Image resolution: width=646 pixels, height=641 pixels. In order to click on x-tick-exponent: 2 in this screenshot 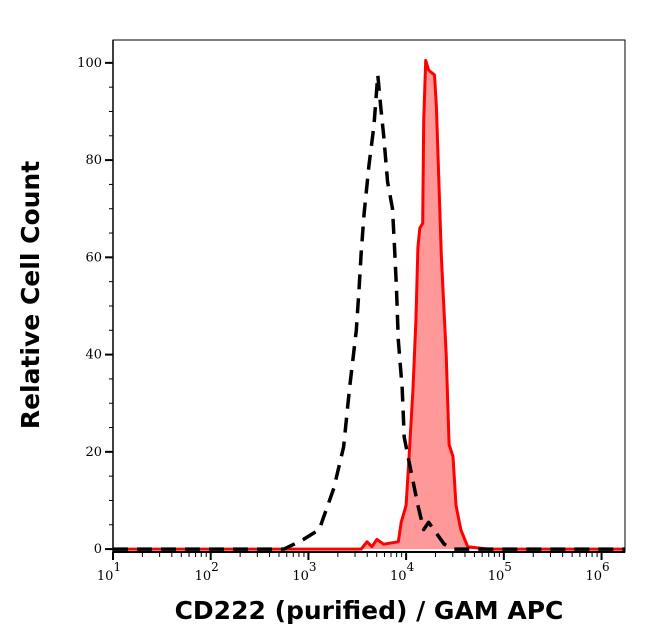, I will do `click(215, 567)`.